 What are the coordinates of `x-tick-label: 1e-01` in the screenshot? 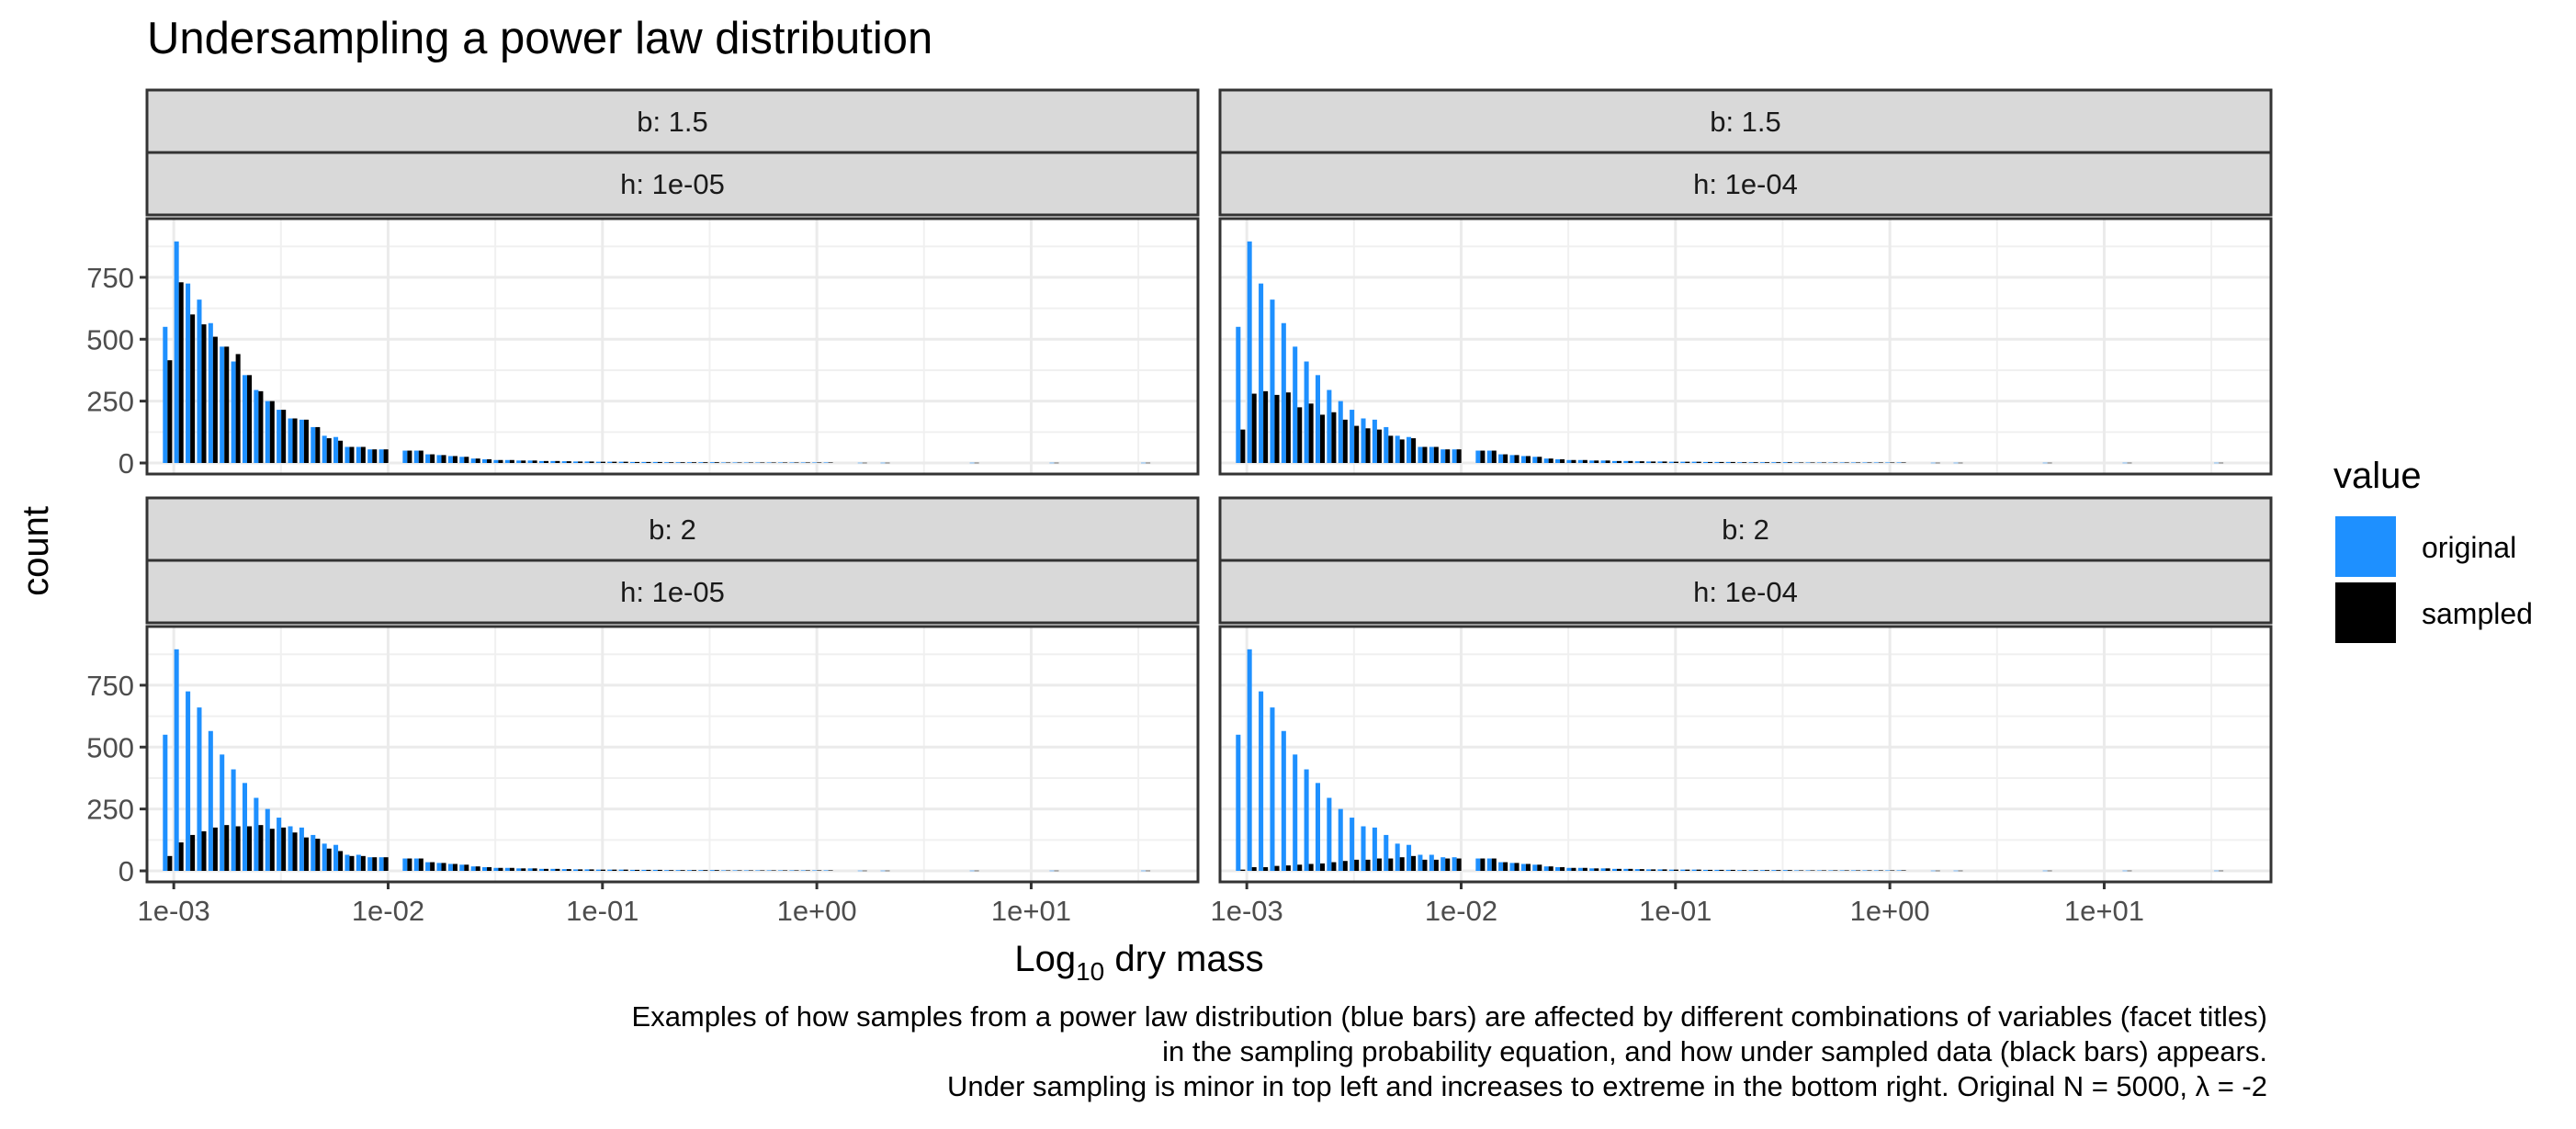 It's located at (602, 911).